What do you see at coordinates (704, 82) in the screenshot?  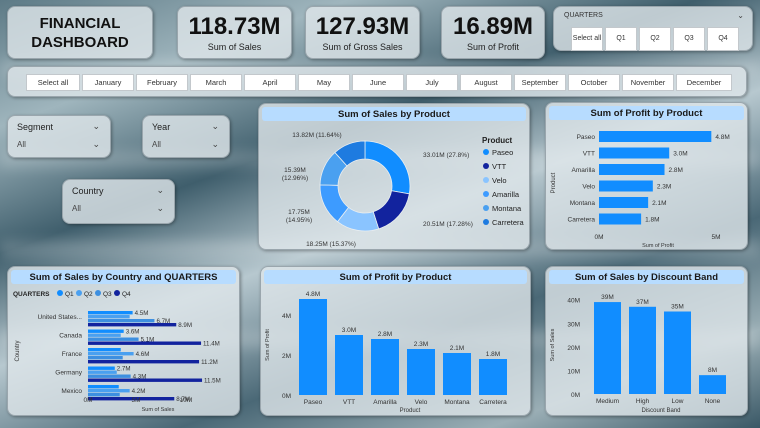 I see `month-option-december: December` at bounding box center [704, 82].